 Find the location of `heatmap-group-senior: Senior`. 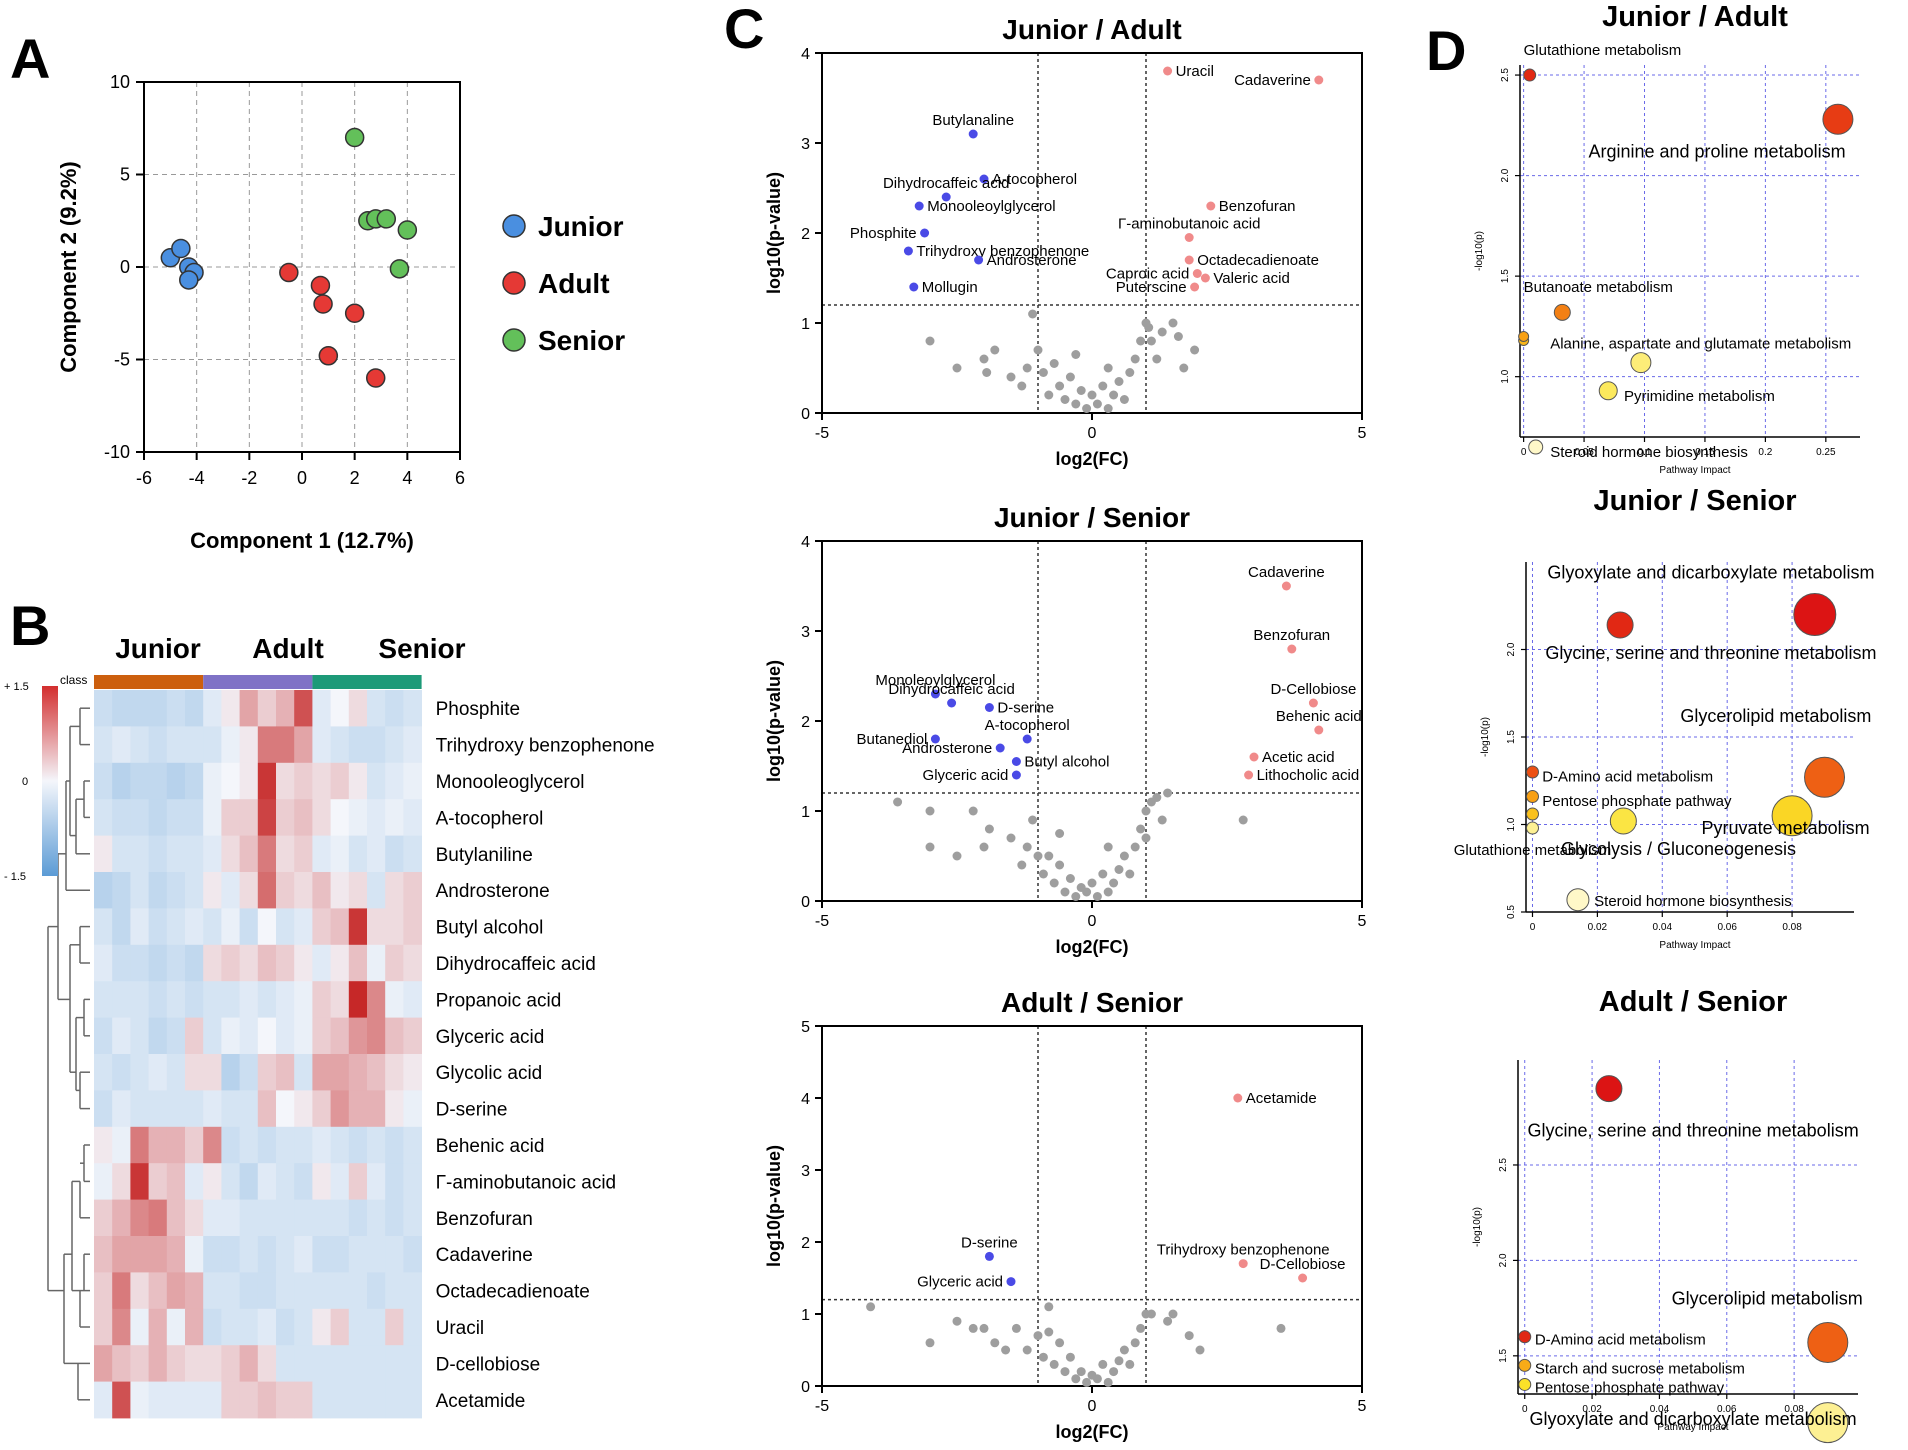

heatmap-group-senior: Senior is located at coordinates (421, 648).